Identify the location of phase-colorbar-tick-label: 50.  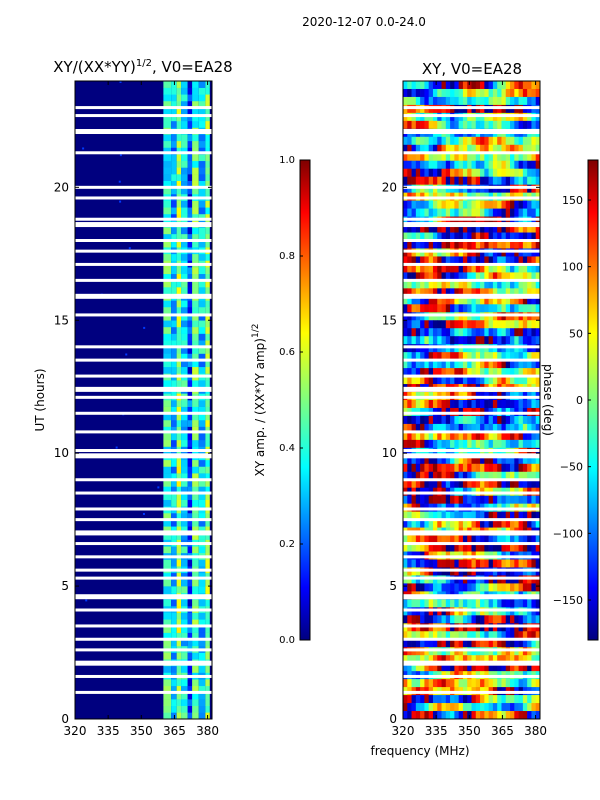
(576, 333).